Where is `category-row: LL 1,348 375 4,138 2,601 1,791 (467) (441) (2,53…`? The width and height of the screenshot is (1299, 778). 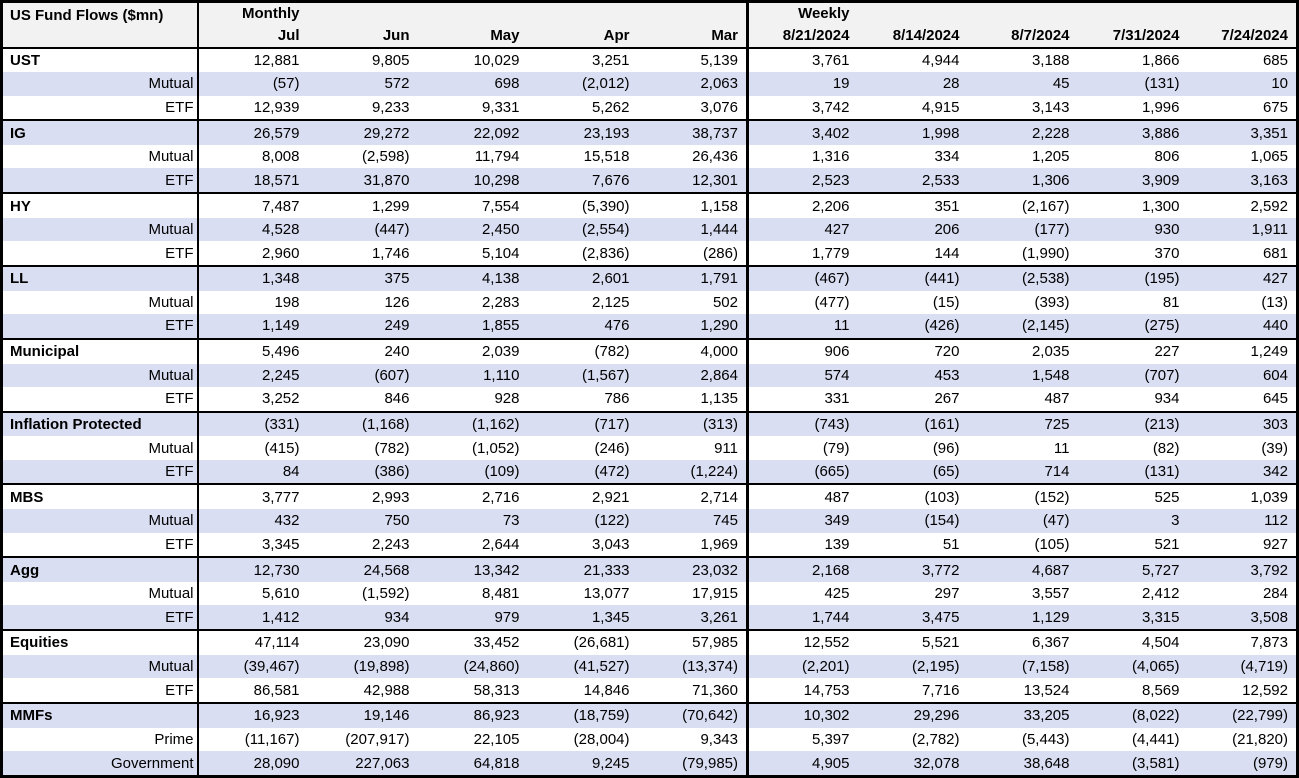
category-row: LL 1,348 375 4,138 2,601 1,791 (467) (441) (2,53… is located at coordinates (649, 277).